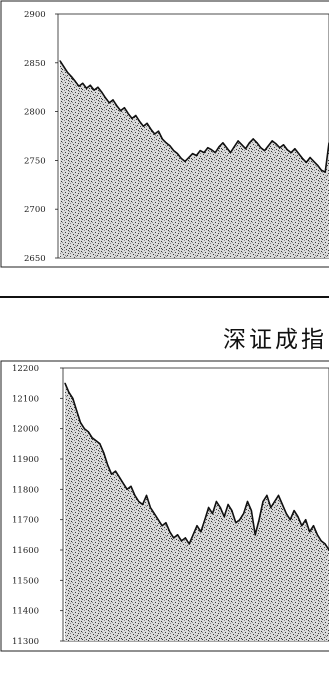 The image size is (329, 673). I want to click on y-tick-label: 2800, so click(35, 113).